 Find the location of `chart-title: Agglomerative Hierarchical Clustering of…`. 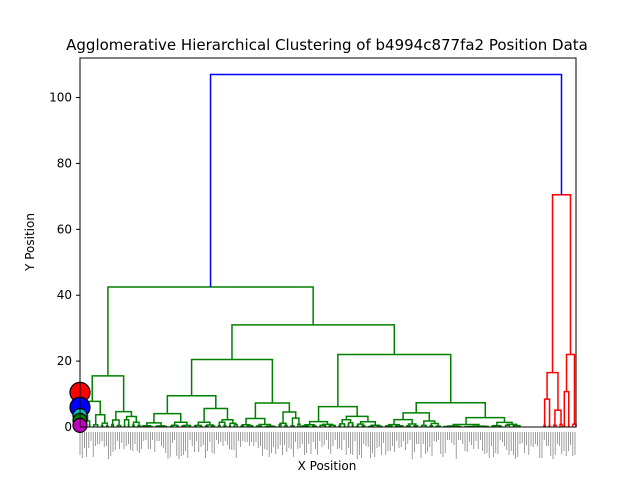

chart-title: Agglomerative Hierarchical Clustering of… is located at coordinates (327, 45).